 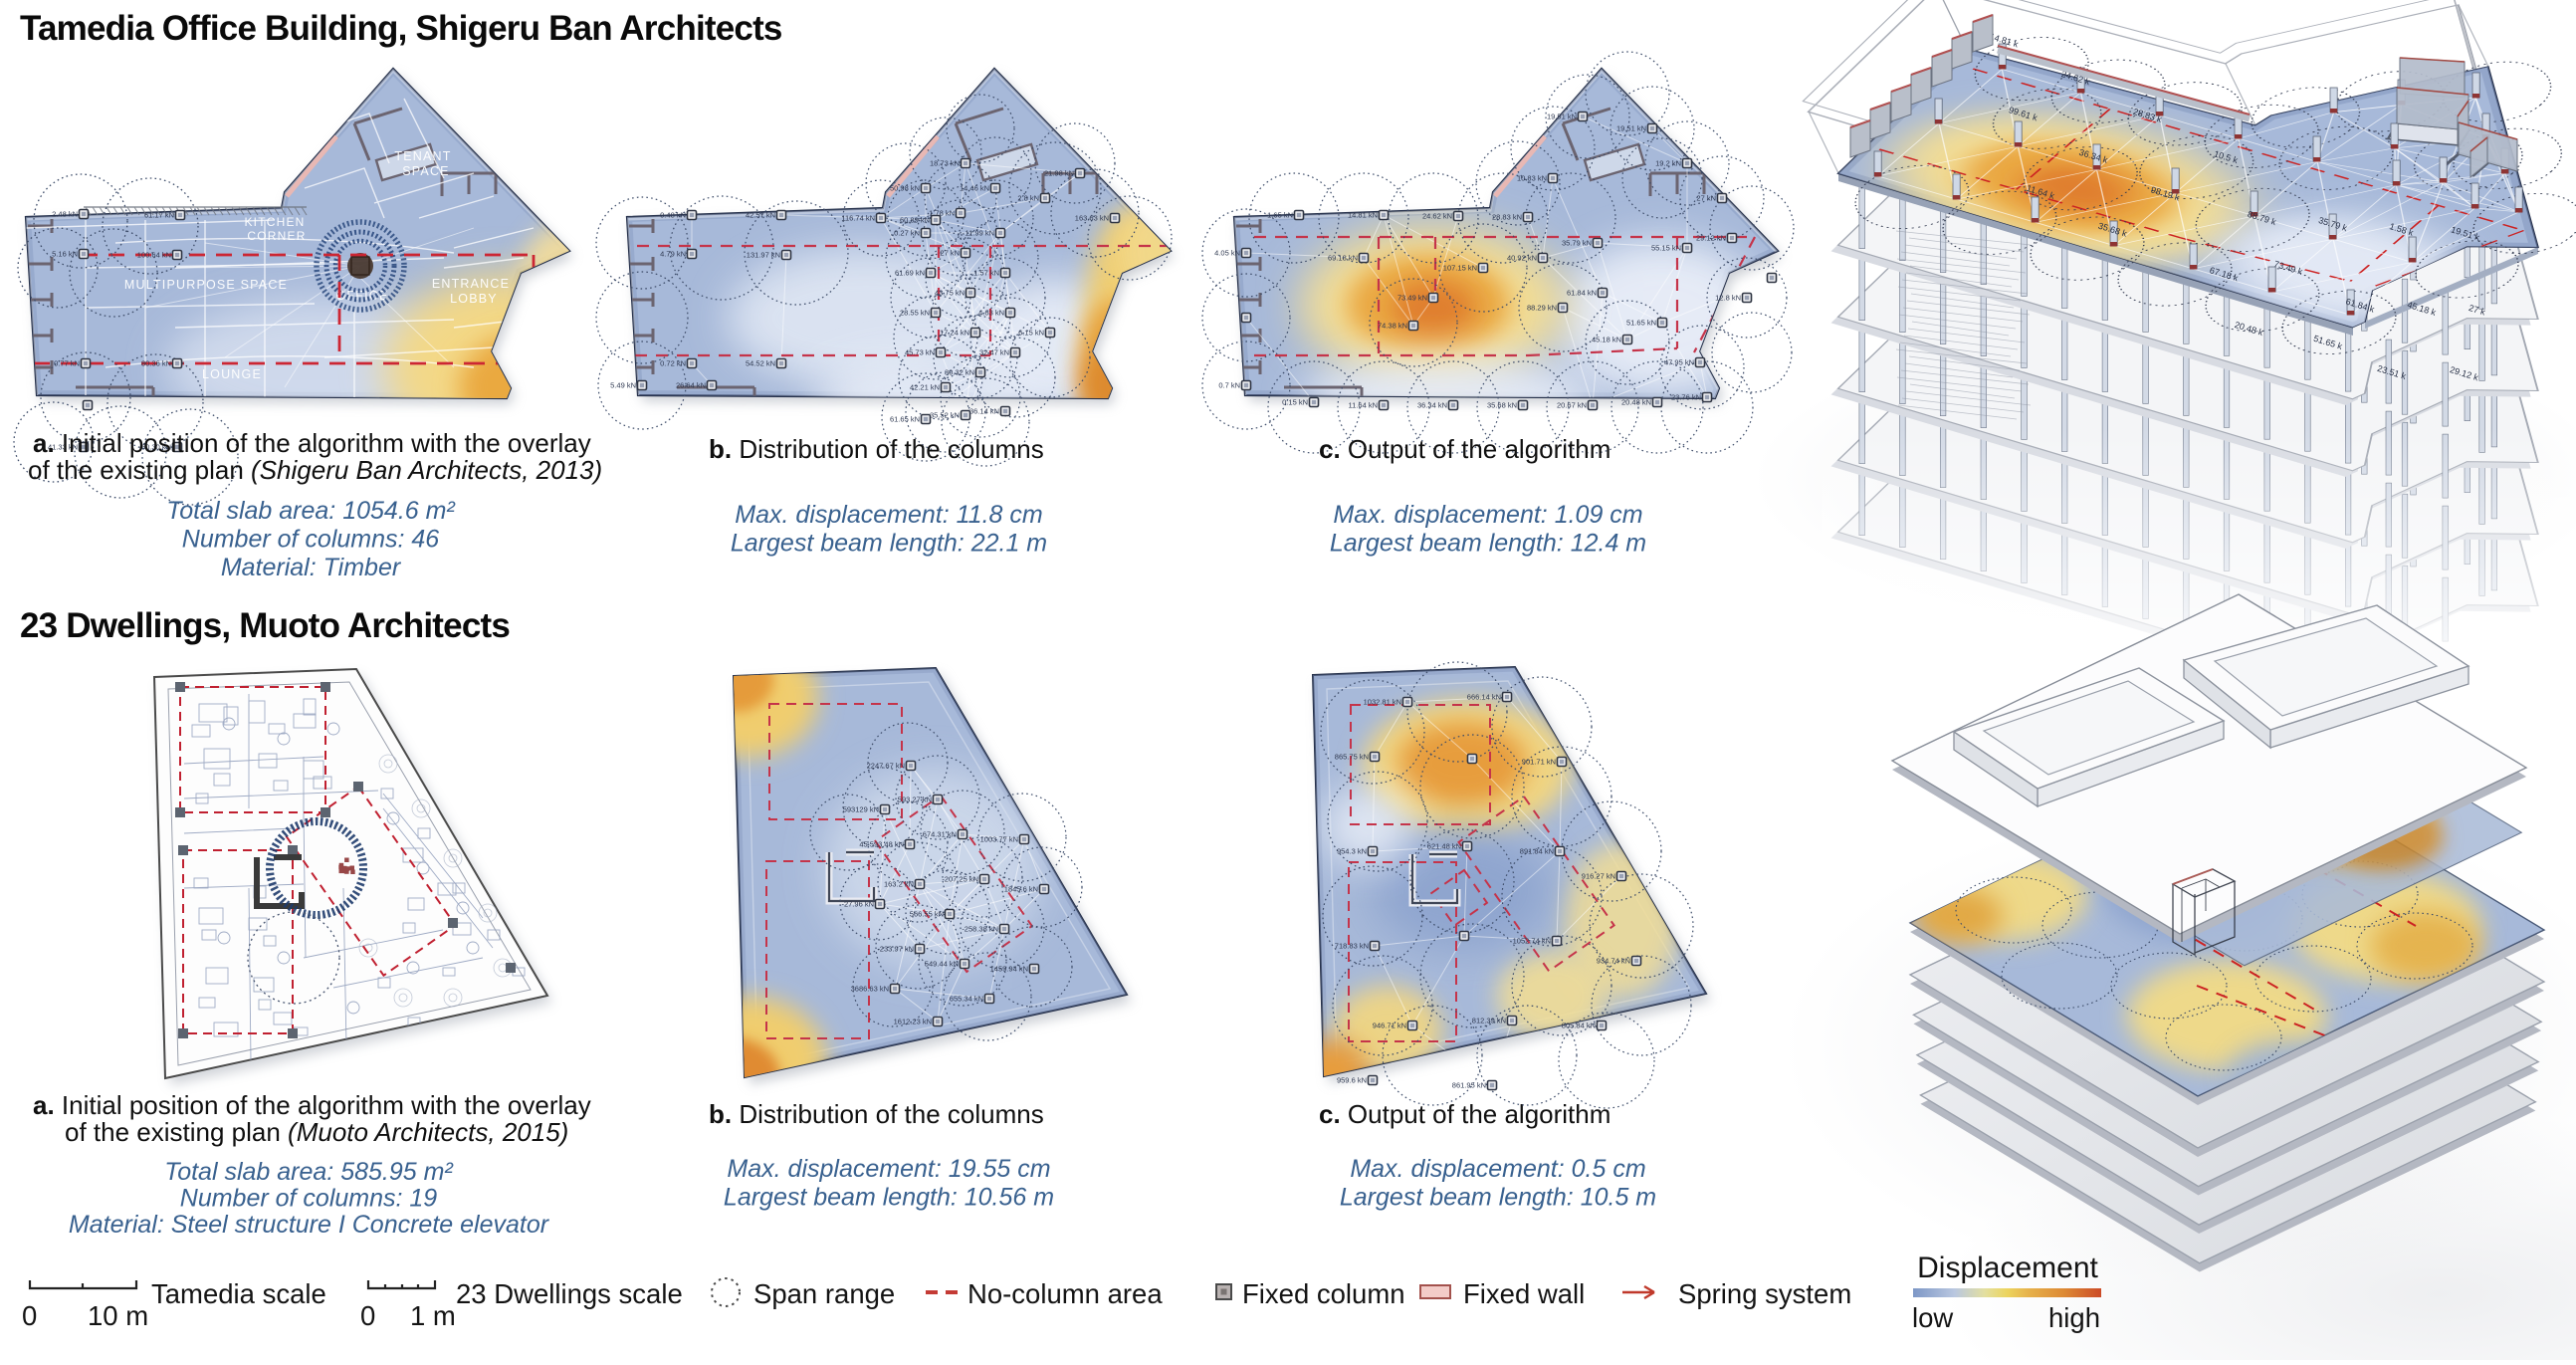 I want to click on svg-text: 61.69 kN, so click(x=910, y=273).